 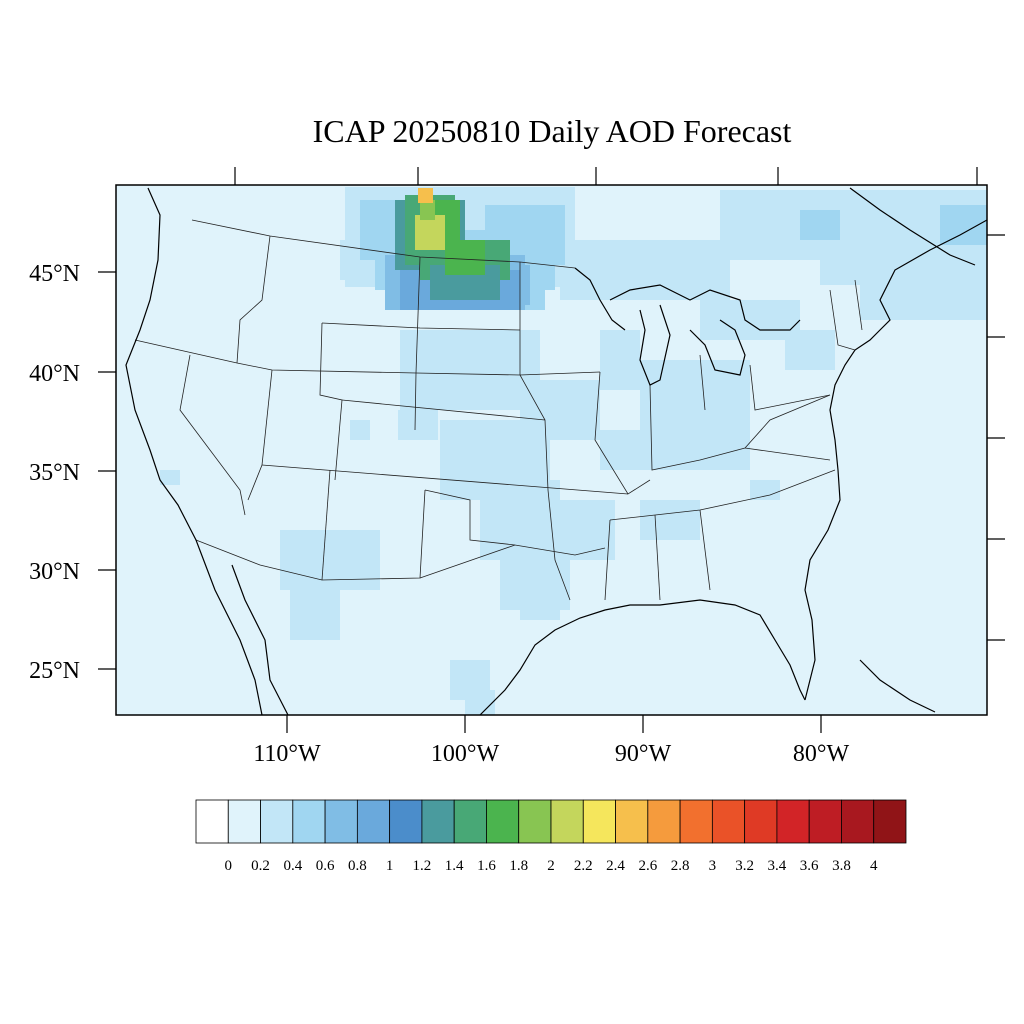 I want to click on colorbar-tick-label: 3, so click(x=713, y=866).